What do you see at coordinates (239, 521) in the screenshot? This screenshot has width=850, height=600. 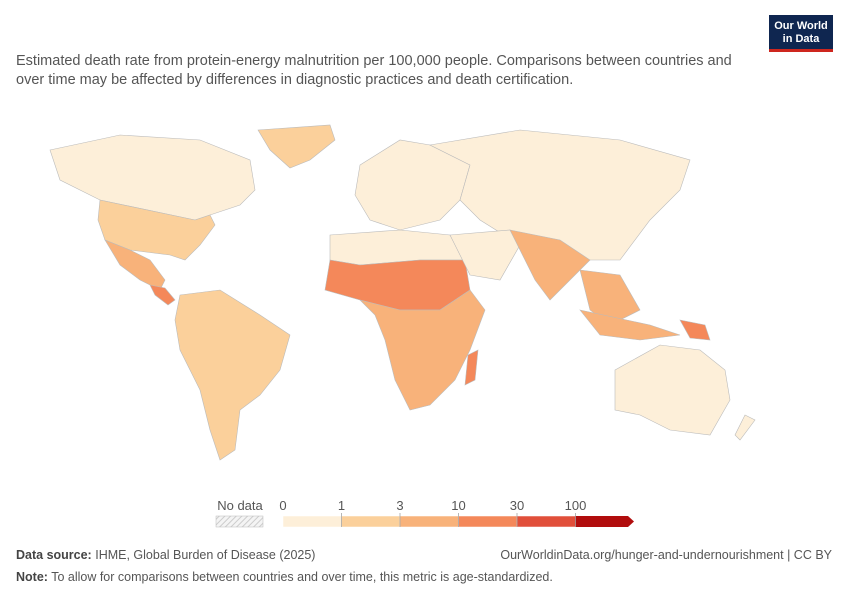 I see `no-data-swatch` at bounding box center [239, 521].